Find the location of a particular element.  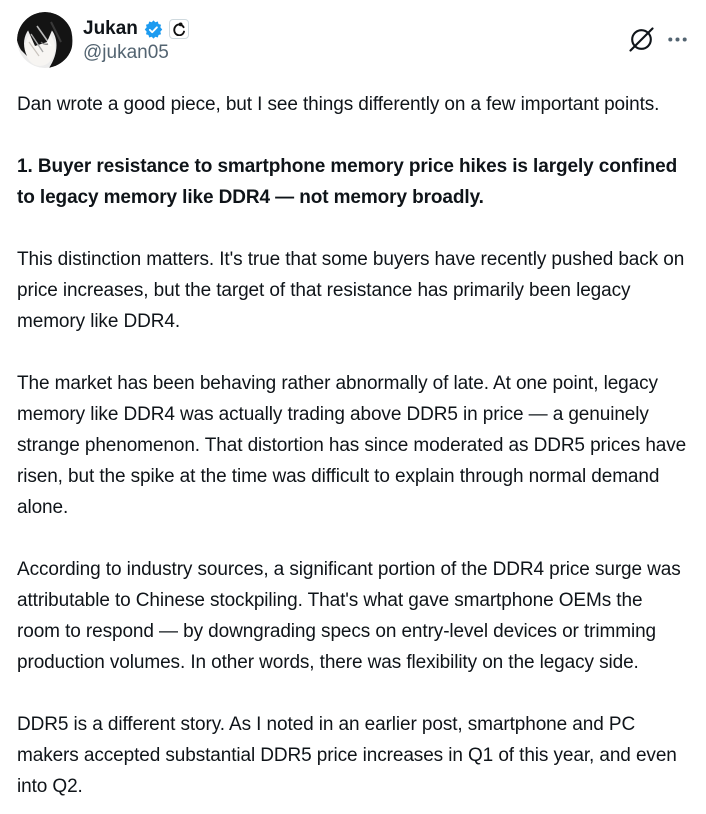

more-options-icon is located at coordinates (677, 39).